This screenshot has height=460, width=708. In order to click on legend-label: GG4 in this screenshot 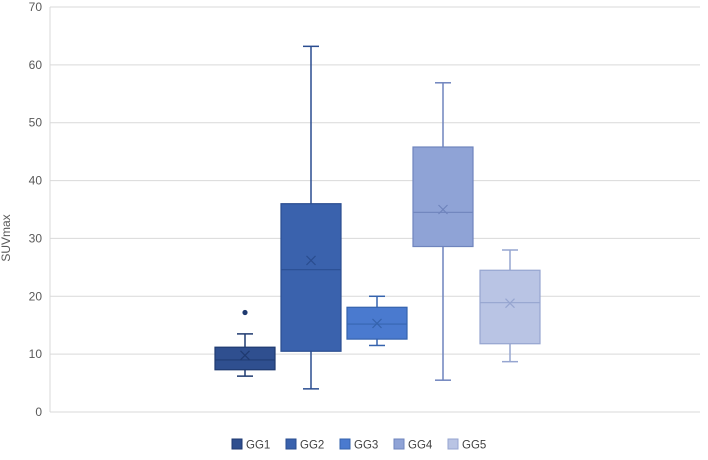, I will do `click(420, 446)`.